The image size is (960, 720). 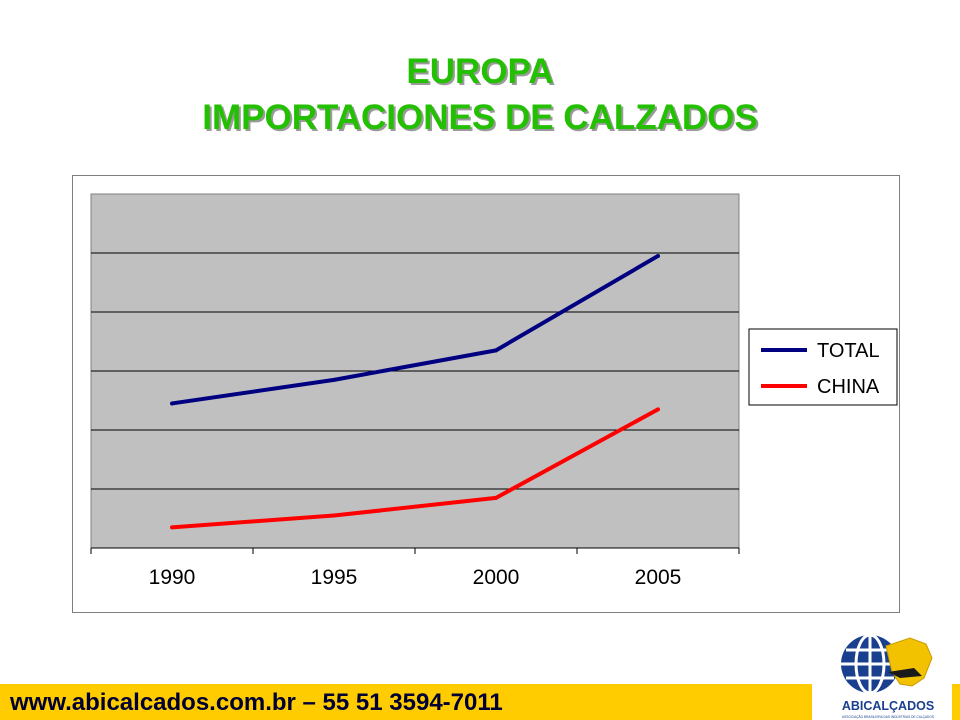 What do you see at coordinates (848, 351) in the screenshot?
I see `legend-label-total: TOTAL` at bounding box center [848, 351].